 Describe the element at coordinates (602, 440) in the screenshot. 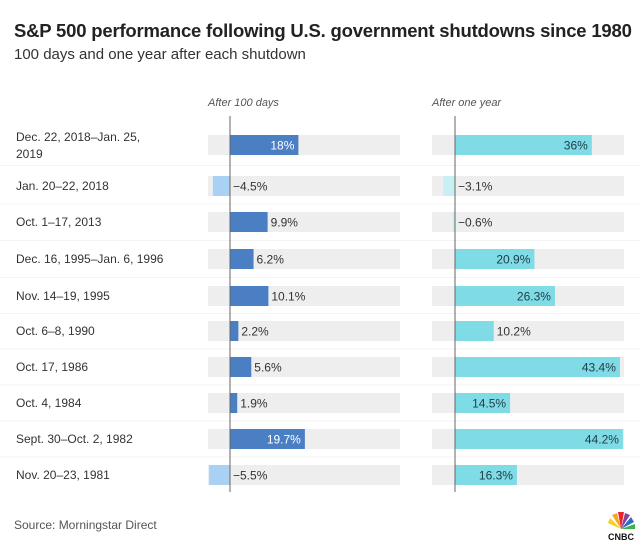

I see `data-label: 44.2%` at that location.